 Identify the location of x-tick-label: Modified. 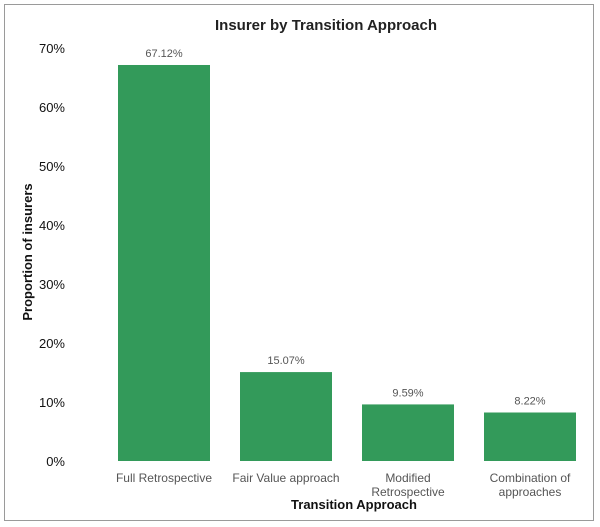
(407, 478).